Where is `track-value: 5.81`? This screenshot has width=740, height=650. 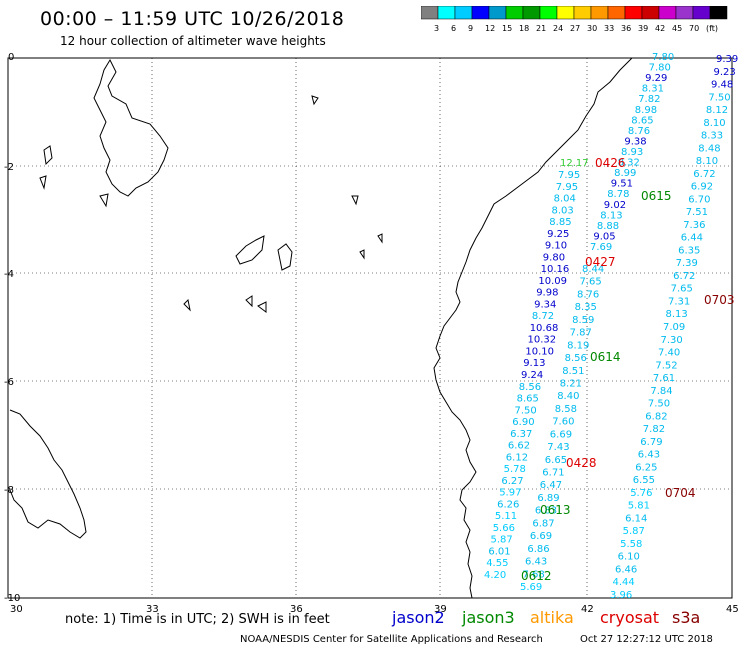
track-value: 5.81 is located at coordinates (639, 506).